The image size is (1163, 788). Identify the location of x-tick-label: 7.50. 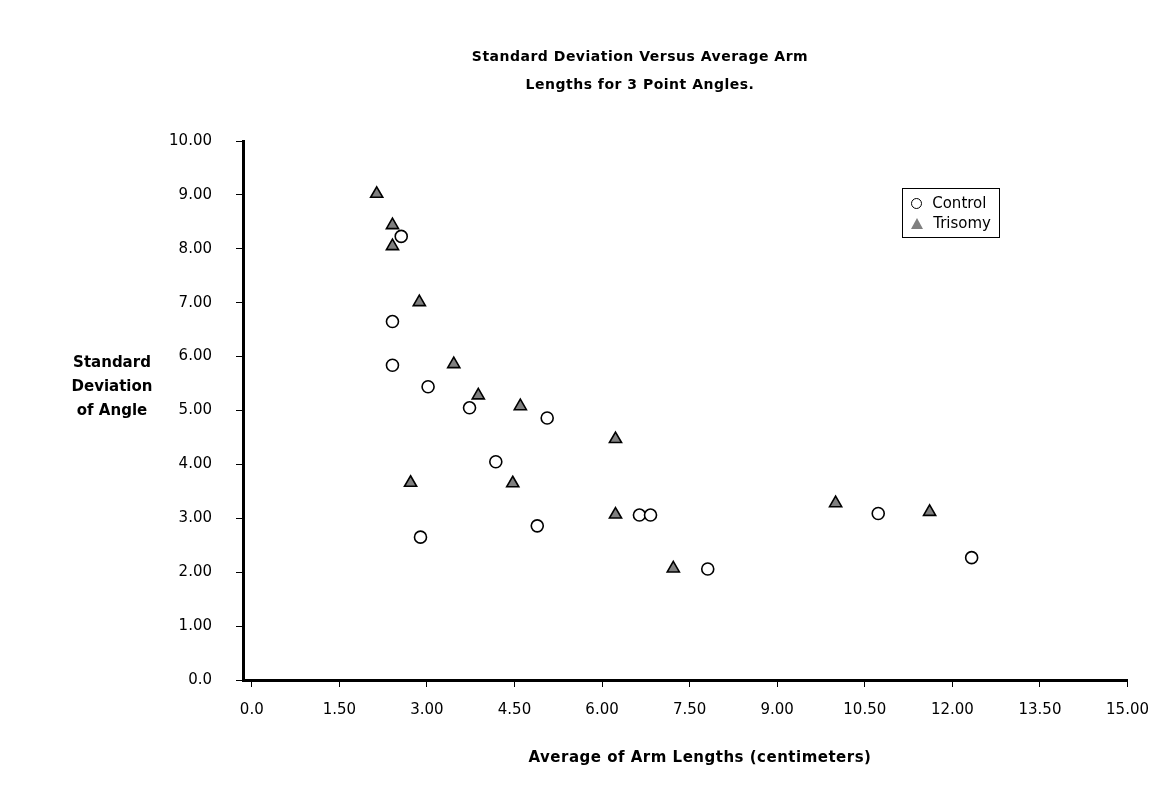
(689, 708).